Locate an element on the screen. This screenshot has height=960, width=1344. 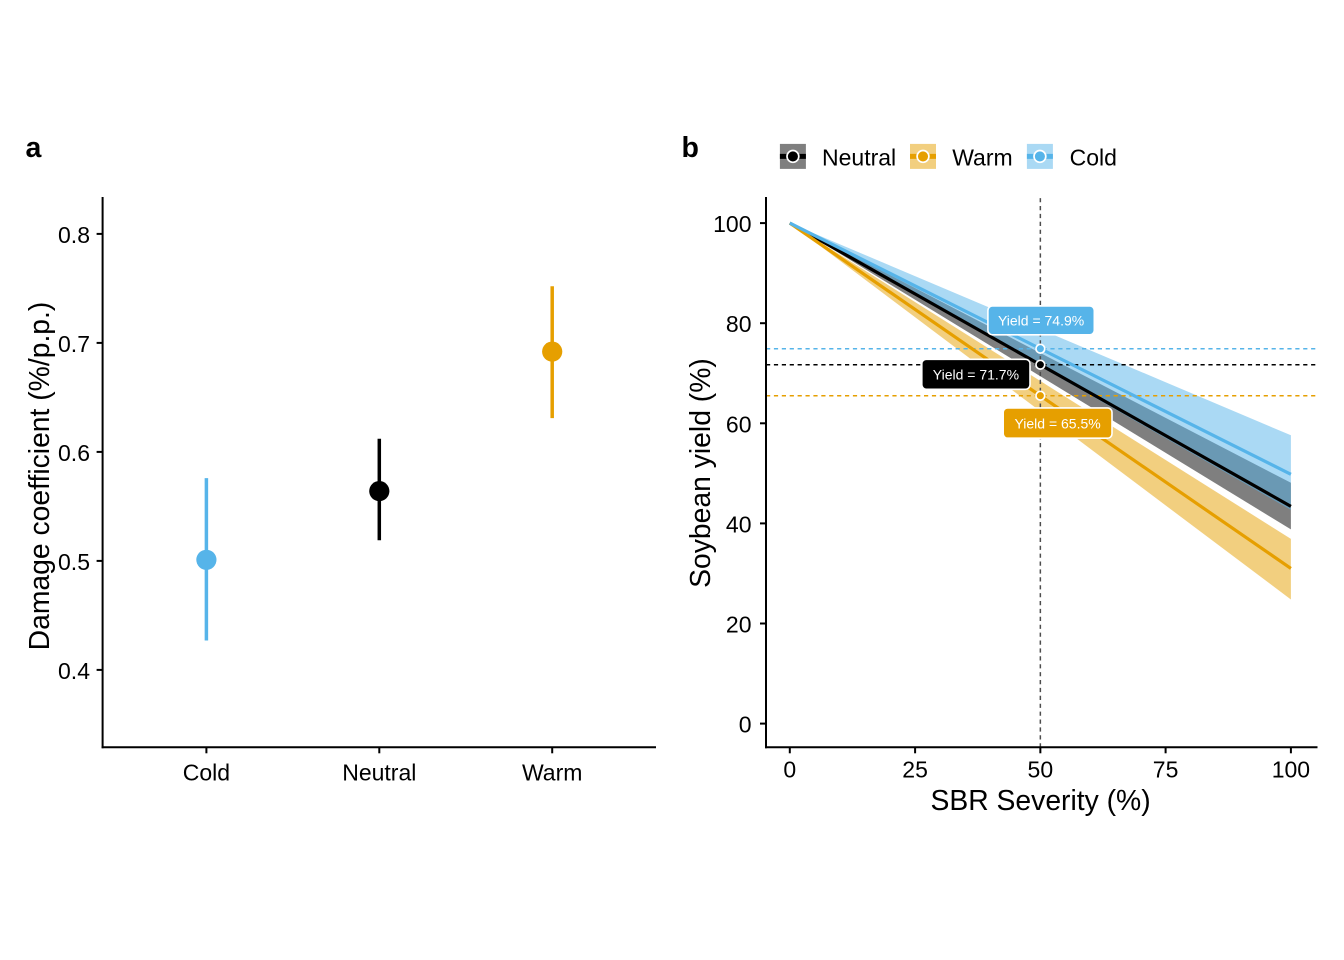
svg-text: a is located at coordinates (34, 148).